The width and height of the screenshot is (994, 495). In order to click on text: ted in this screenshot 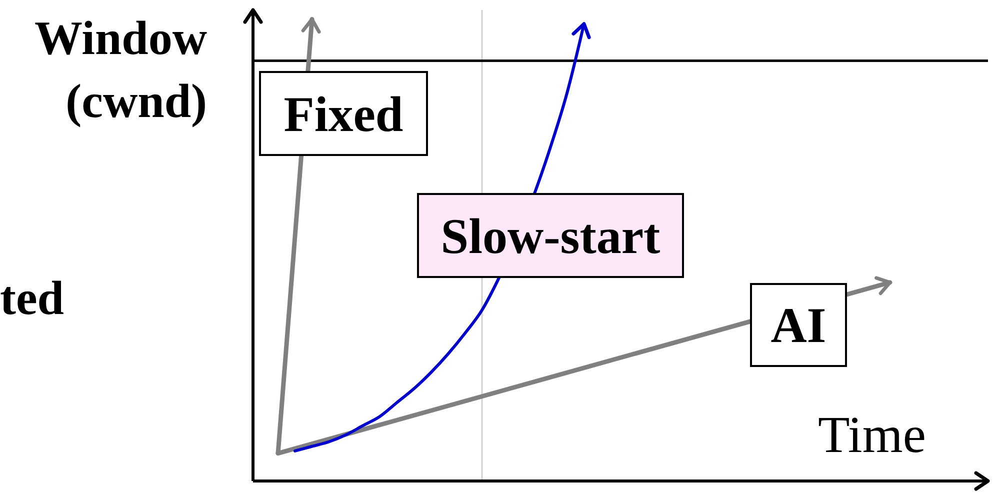, I will do `click(32, 298)`.